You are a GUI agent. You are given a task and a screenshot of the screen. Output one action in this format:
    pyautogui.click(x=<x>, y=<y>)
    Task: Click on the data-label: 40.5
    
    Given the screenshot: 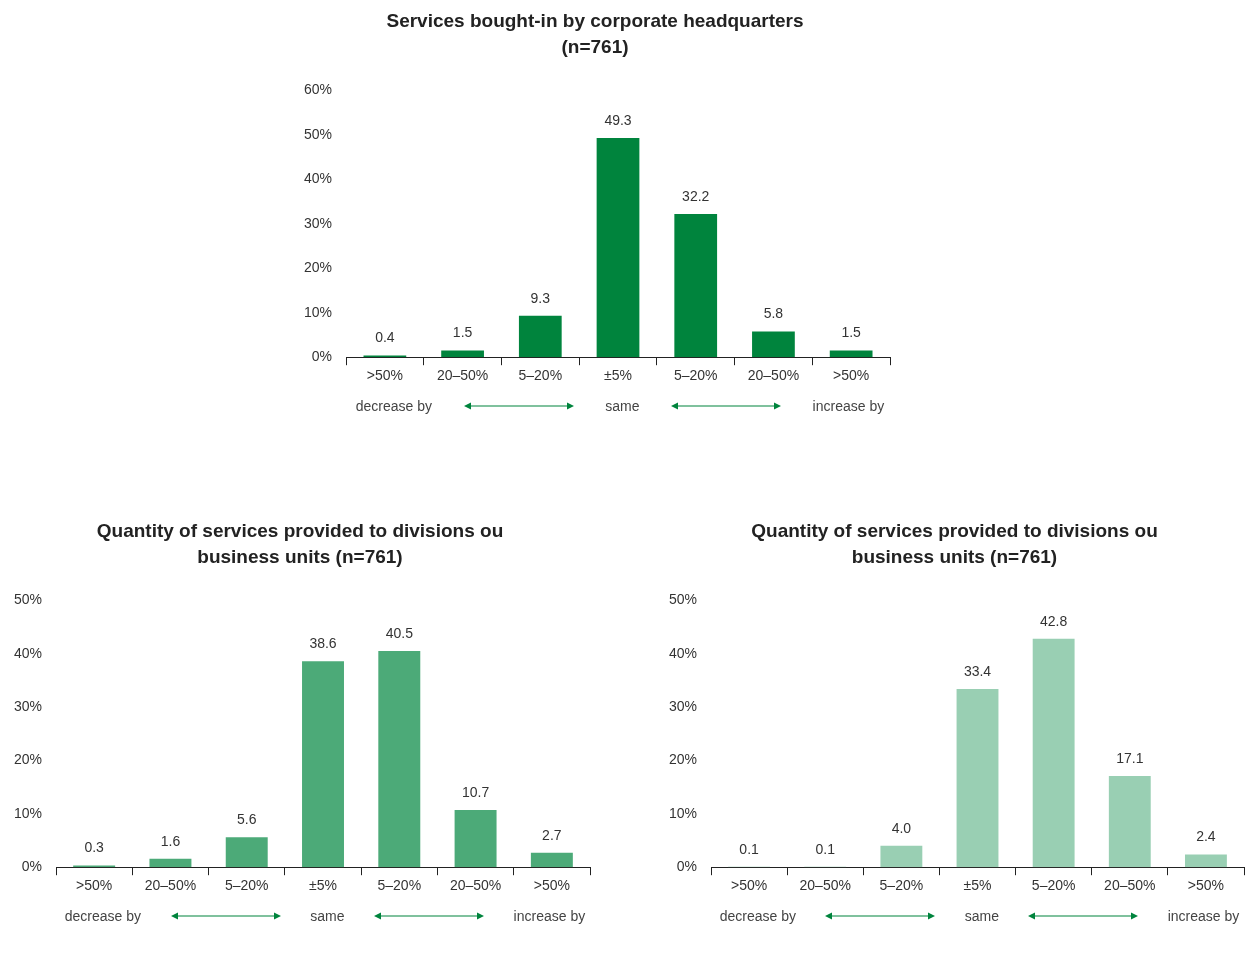 What is the action you would take?
    pyautogui.click(x=399, y=632)
    